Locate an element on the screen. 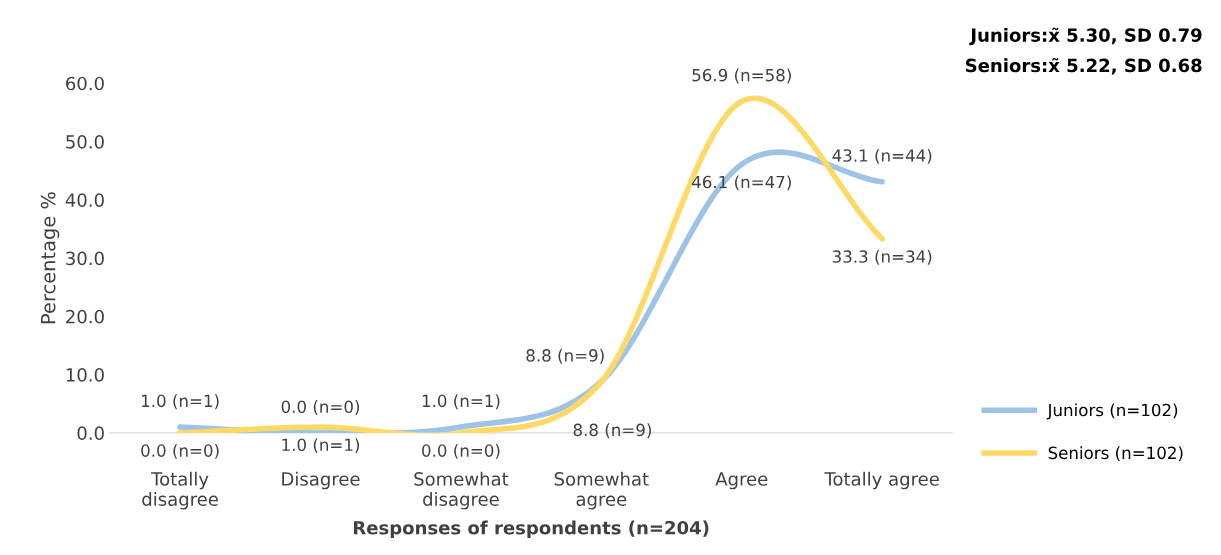 Image resolution: width=1221 pixels, height=555 pixels. legend-label: Seniors (n=102) is located at coordinates (1115, 454).